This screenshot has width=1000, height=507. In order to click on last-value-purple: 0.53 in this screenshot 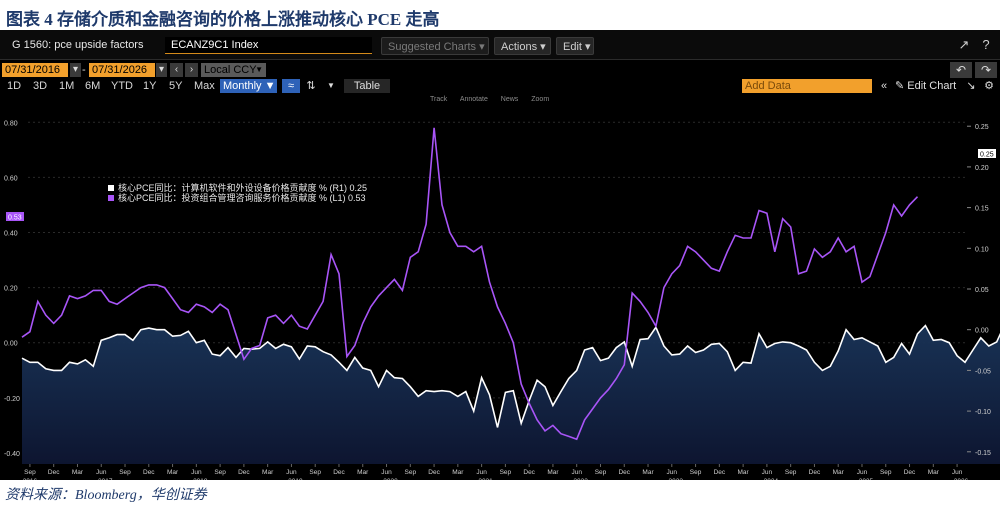, I will do `click(15, 218)`.